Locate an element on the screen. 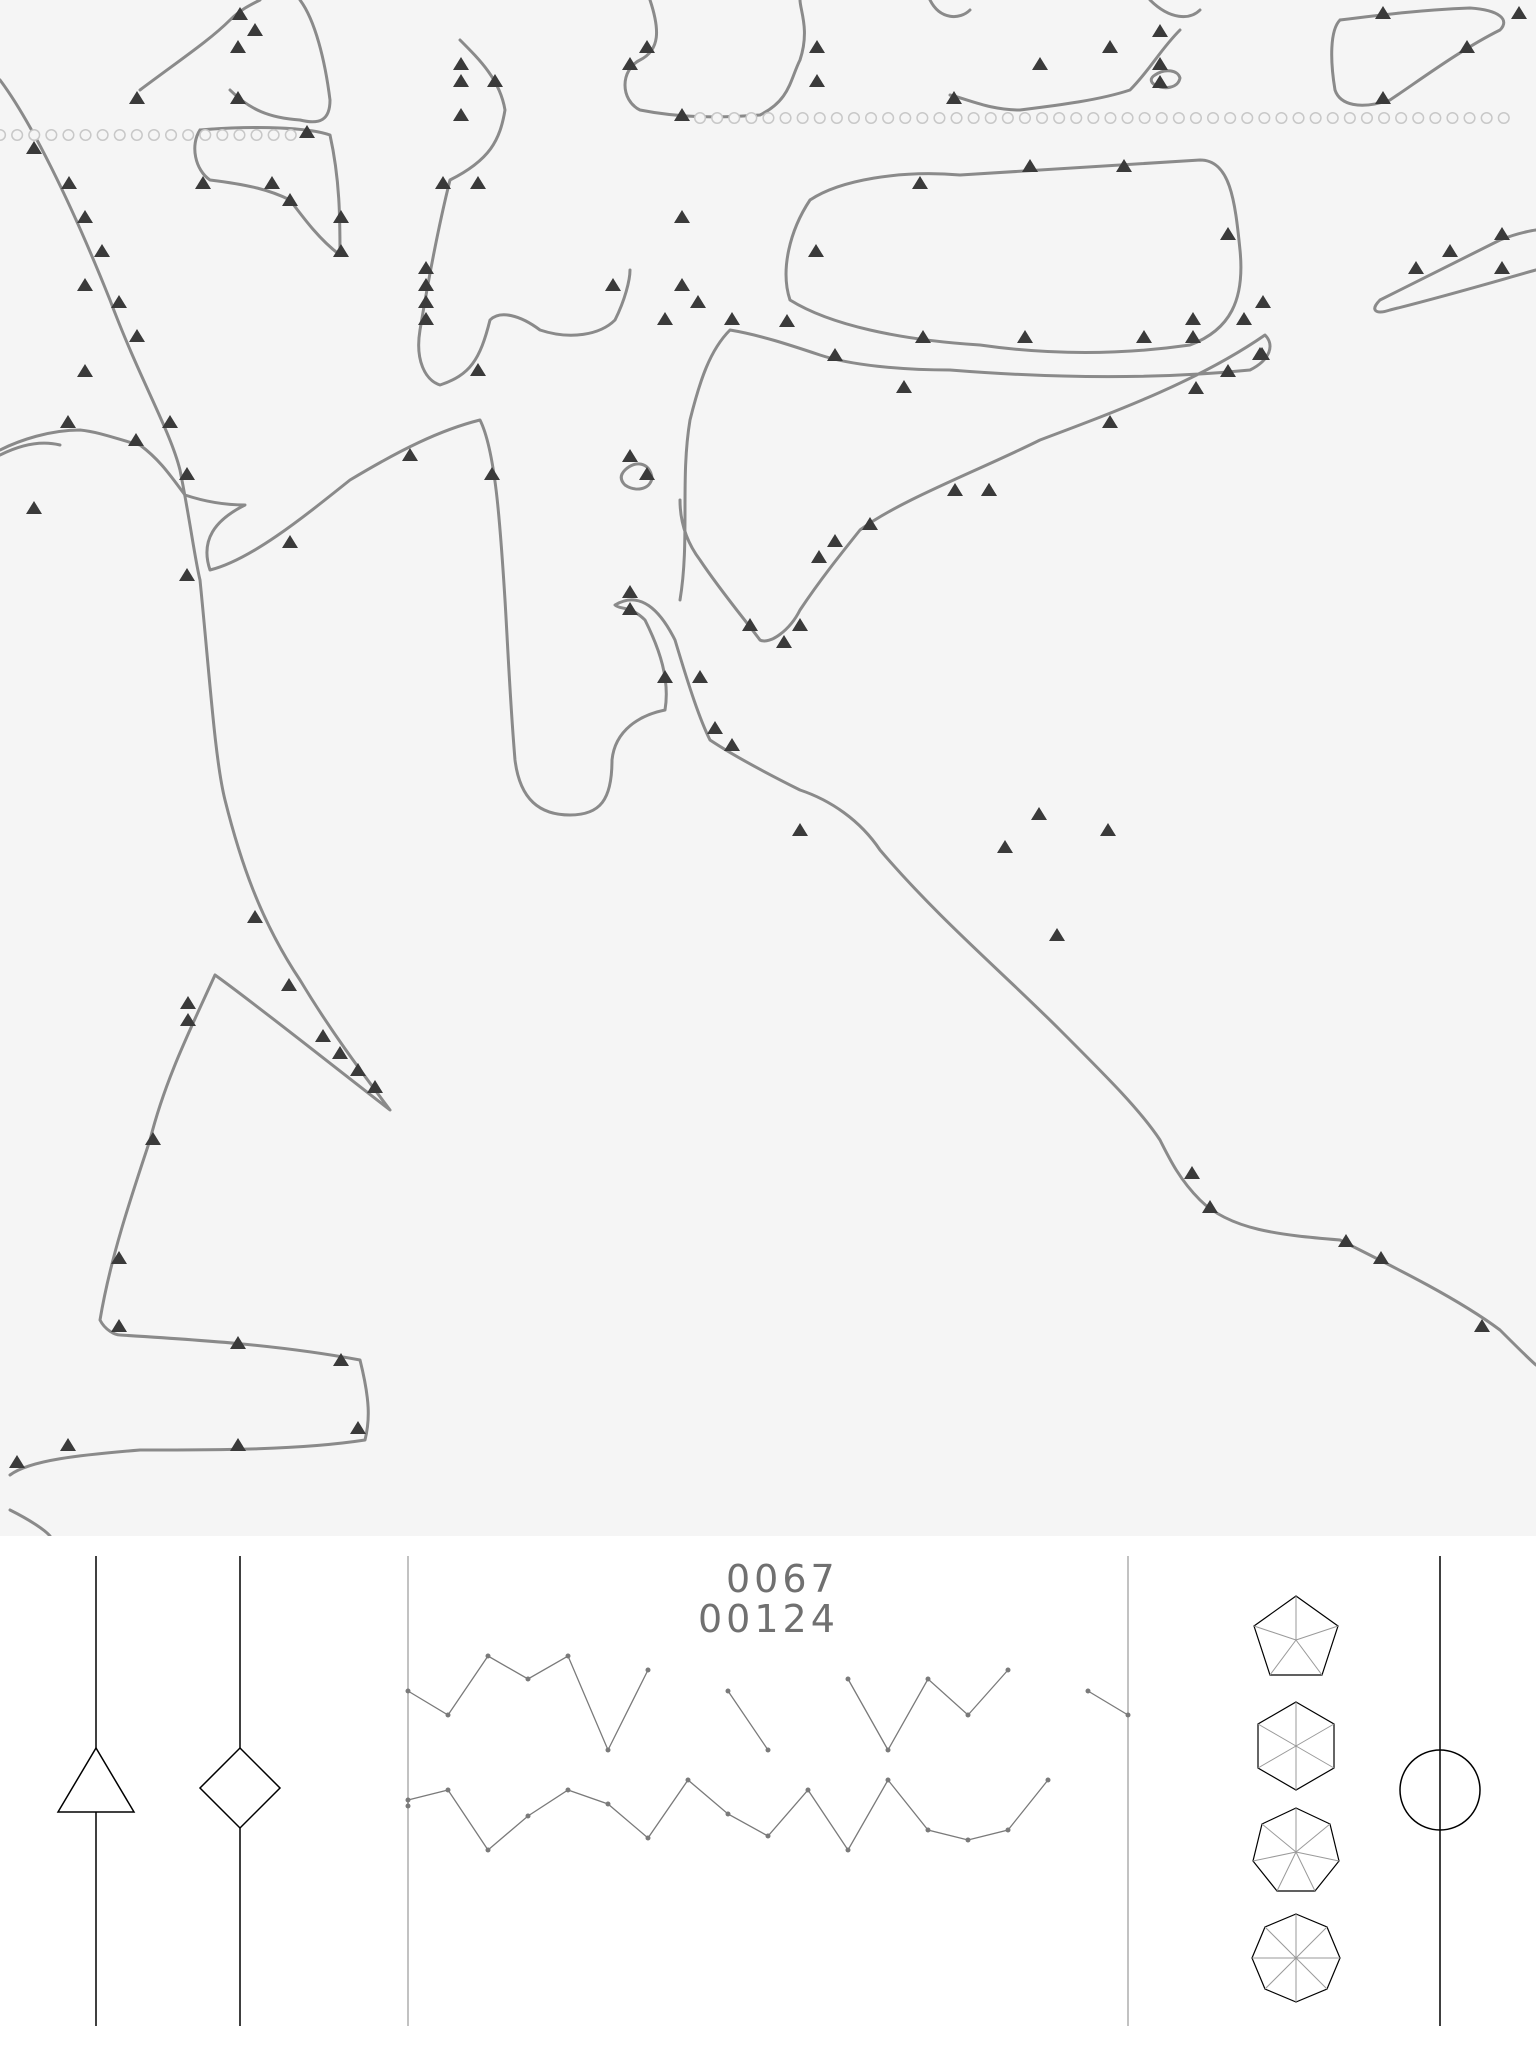 The height and width of the screenshot is (2048, 1536). diamond-slider-handle is located at coordinates (240, 1788).